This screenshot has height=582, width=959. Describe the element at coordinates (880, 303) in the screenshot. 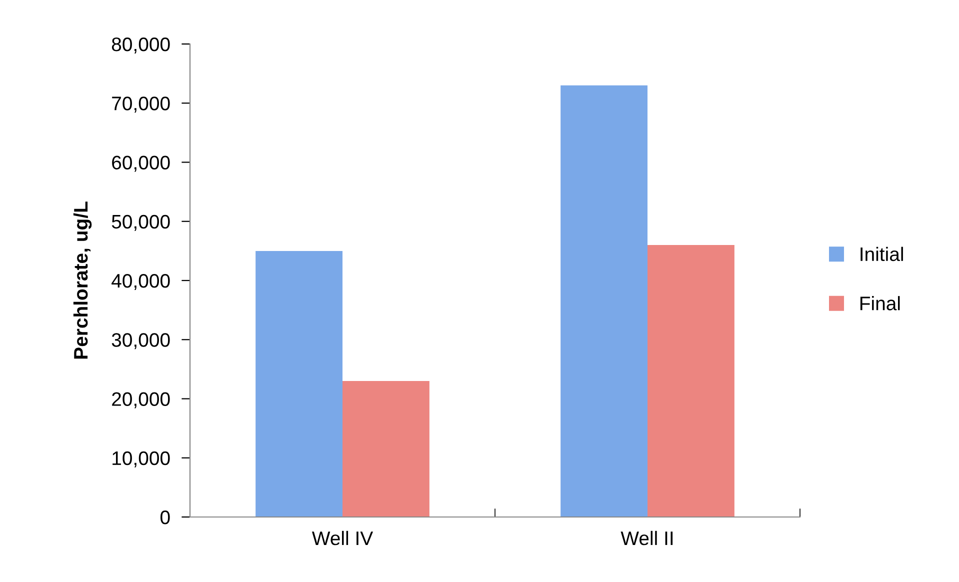

I see `legend-label: Final` at that location.